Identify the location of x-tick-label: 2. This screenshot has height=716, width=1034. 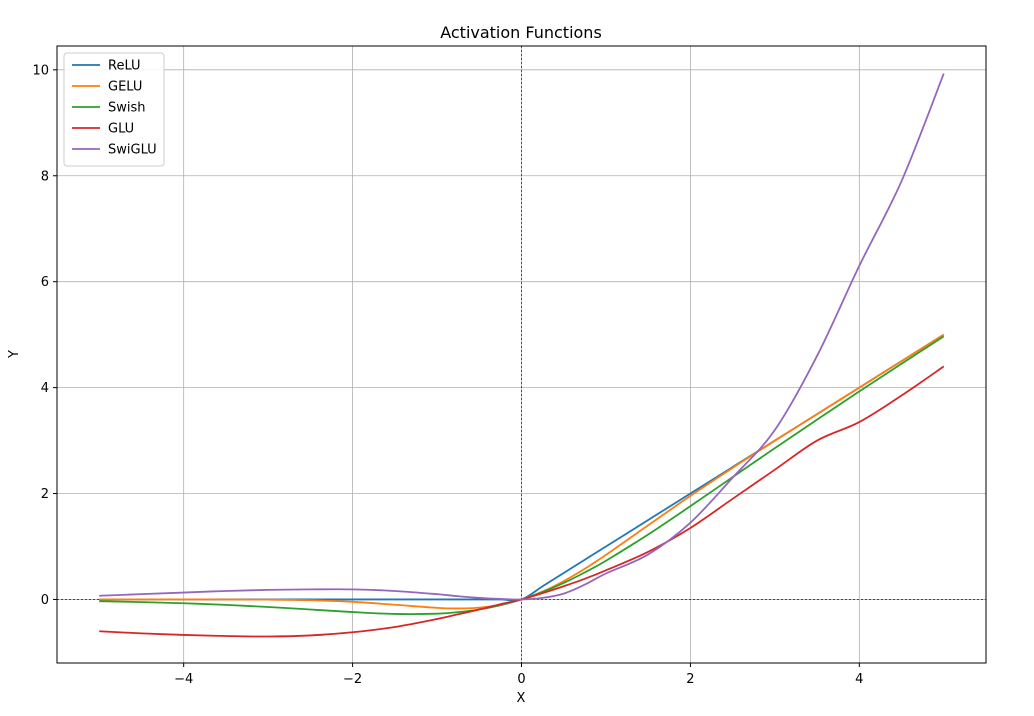
(690, 679).